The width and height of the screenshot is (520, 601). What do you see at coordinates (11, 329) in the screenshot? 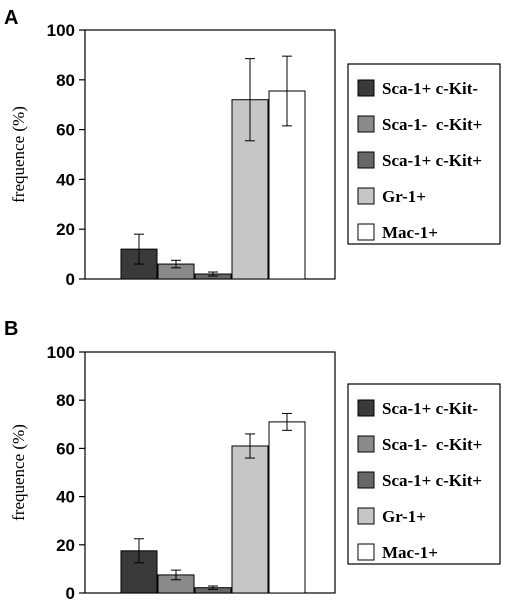
I see `panel-letter: B` at bounding box center [11, 329].